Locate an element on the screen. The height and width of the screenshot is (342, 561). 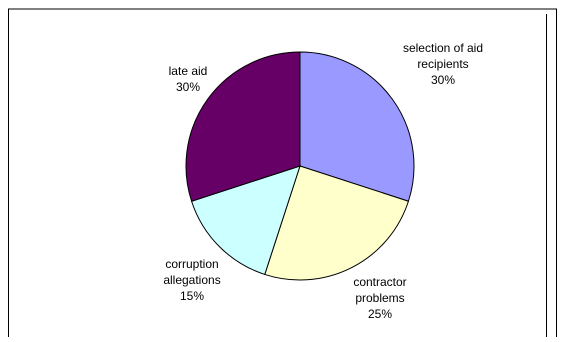
data-label-line: selection of aid is located at coordinates (443, 48).